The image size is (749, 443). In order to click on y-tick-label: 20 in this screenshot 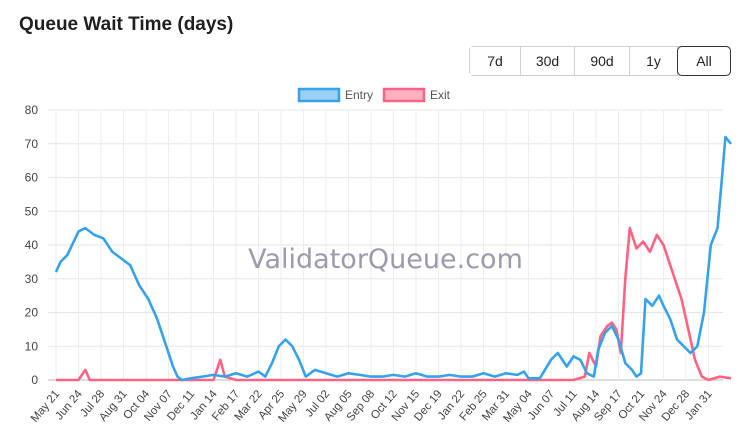, I will do `click(32, 313)`.